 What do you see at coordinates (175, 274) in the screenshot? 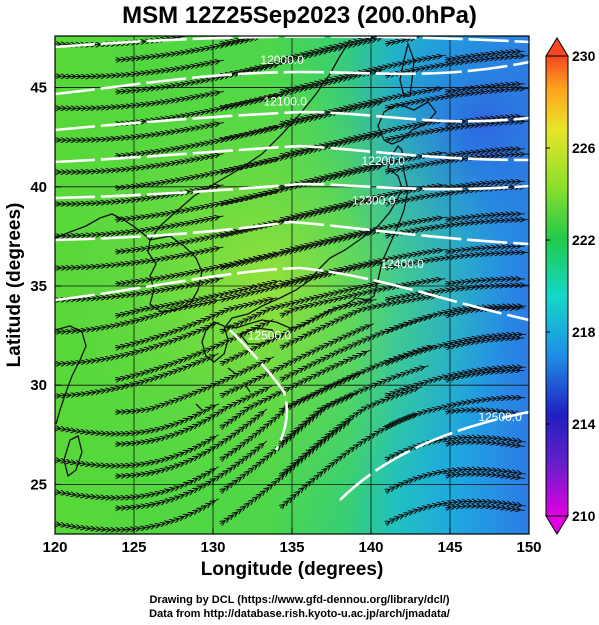
I see `coastline-korea` at bounding box center [175, 274].